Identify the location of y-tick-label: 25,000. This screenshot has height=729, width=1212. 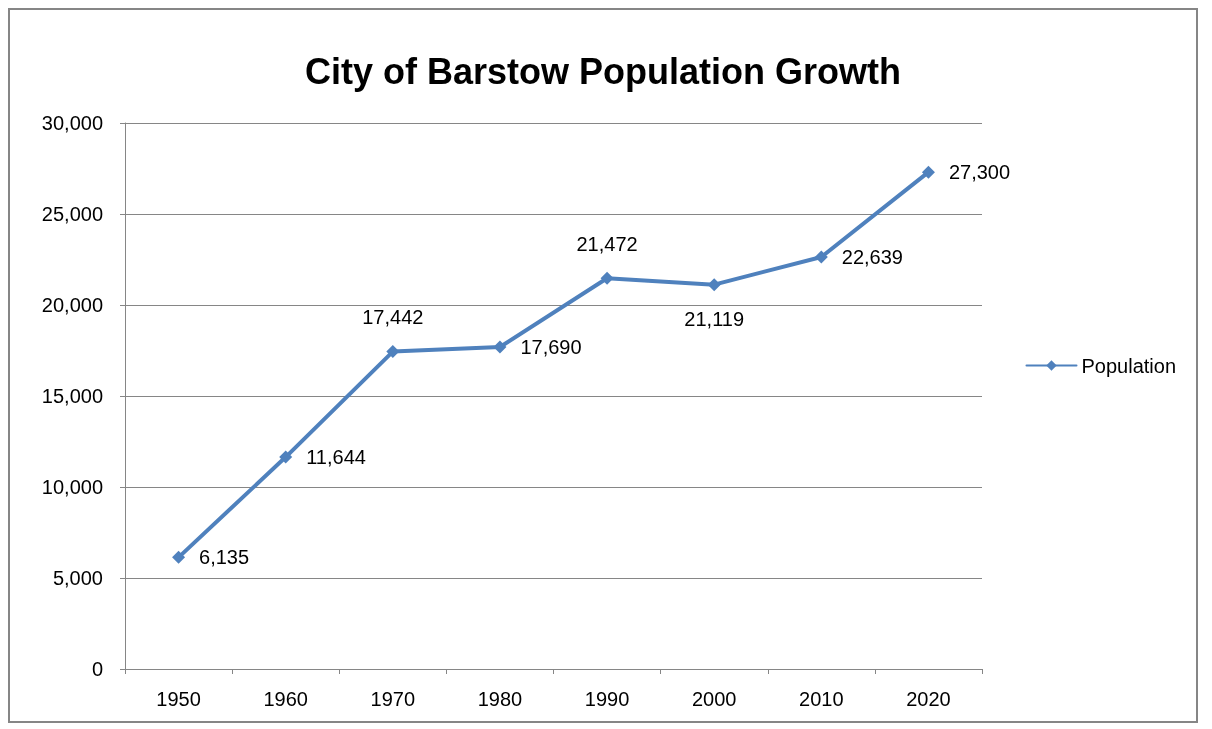
(72, 214).